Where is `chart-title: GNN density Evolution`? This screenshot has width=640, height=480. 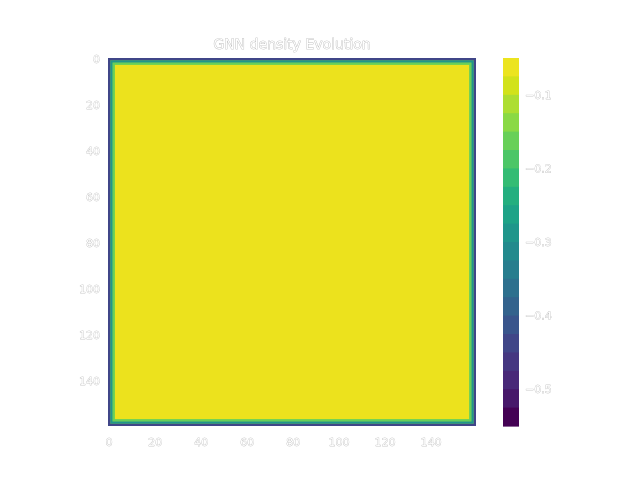
chart-title: GNN density Evolution is located at coordinates (291, 45).